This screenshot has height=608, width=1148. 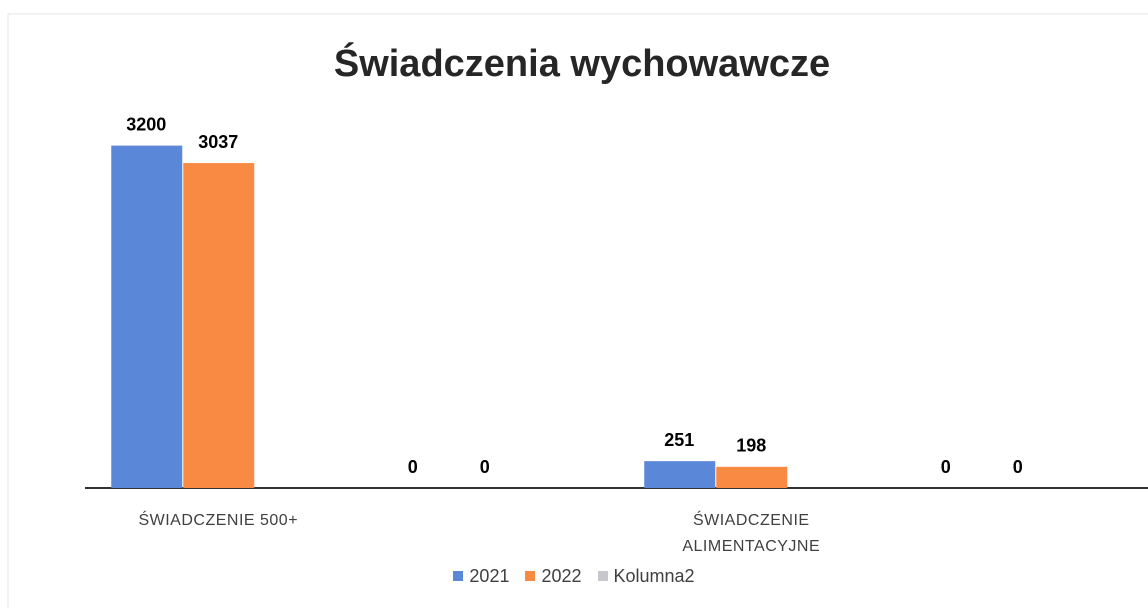 I want to click on legend-label: Kolumna2, so click(x=654, y=576).